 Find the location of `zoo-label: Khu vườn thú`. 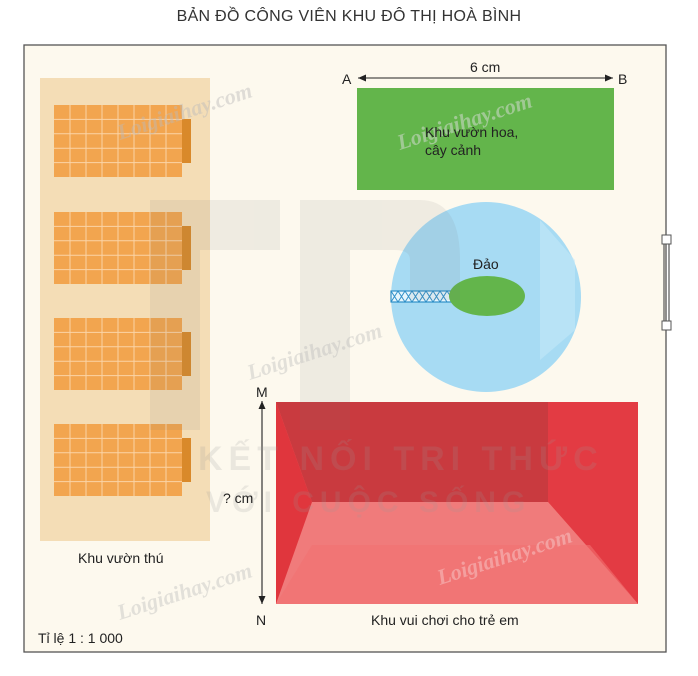

zoo-label: Khu vườn thú is located at coordinates (121, 558).